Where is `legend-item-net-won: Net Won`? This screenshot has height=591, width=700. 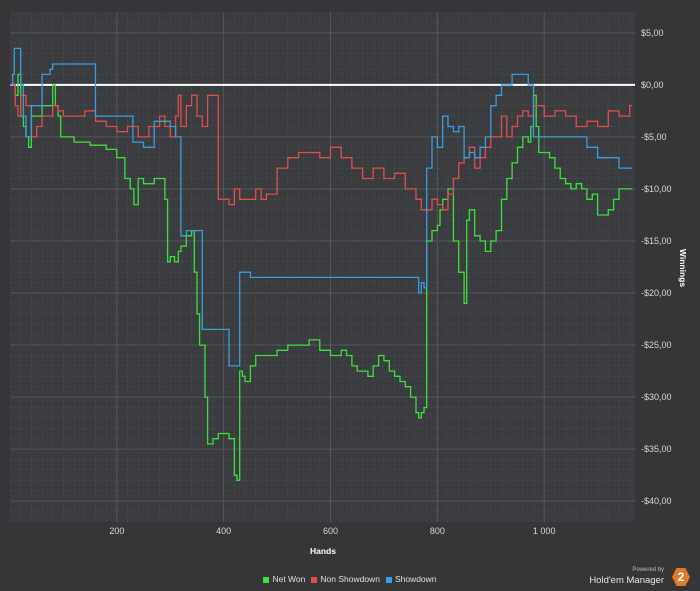 legend-item-net-won: Net Won is located at coordinates (284, 579).